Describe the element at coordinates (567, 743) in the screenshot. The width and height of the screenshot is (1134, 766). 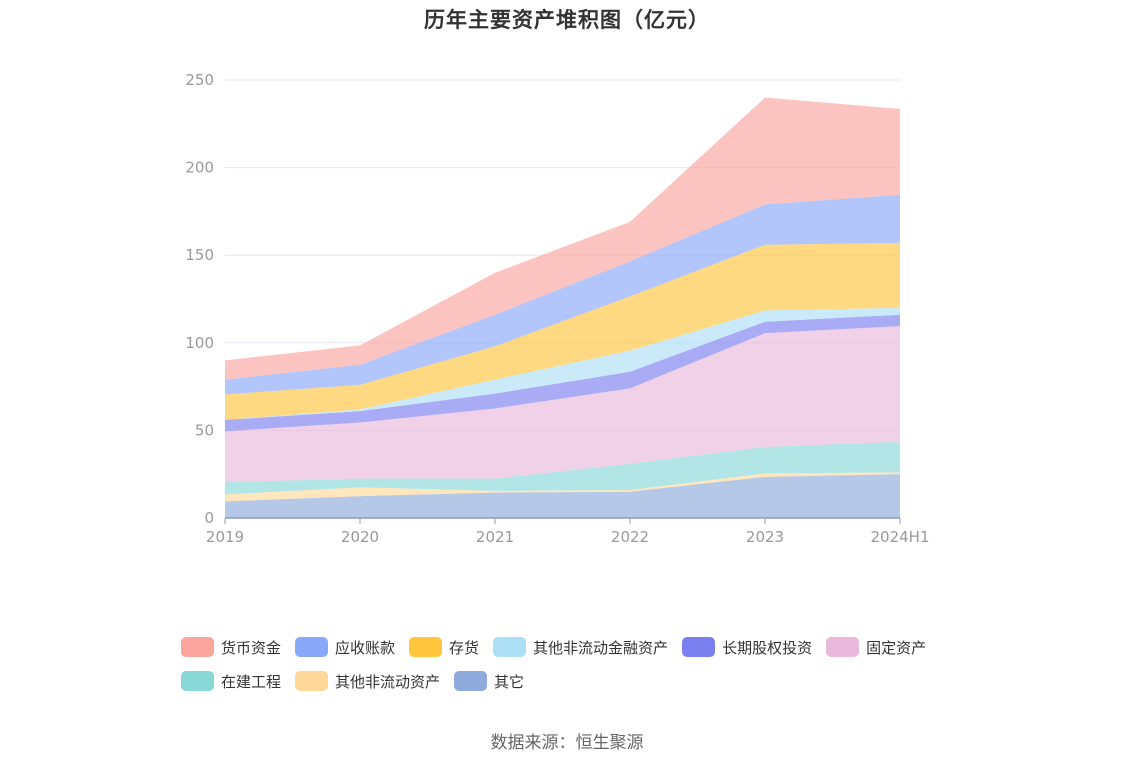
I see `source-note: 数据来源：恒生聚源` at that location.